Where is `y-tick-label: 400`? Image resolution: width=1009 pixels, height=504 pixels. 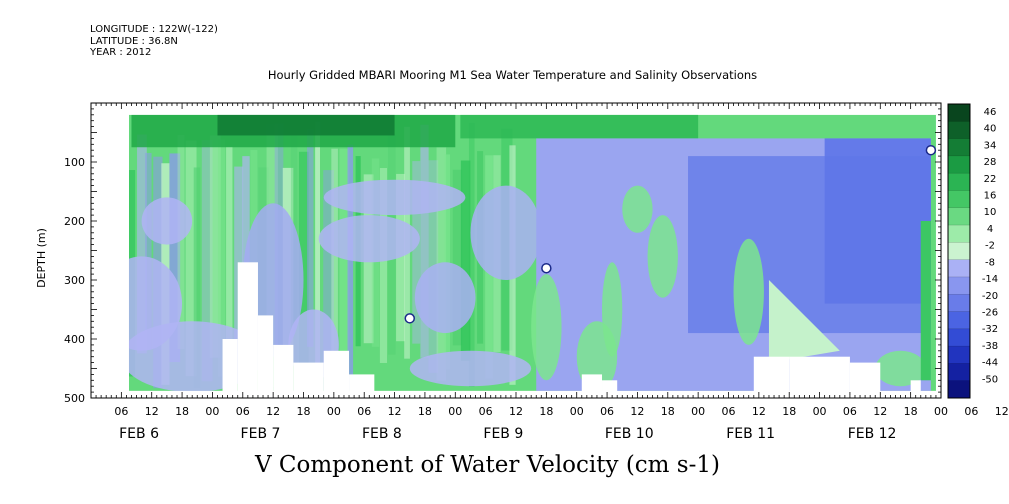
y-tick-label: 400 is located at coordinates (74, 339).